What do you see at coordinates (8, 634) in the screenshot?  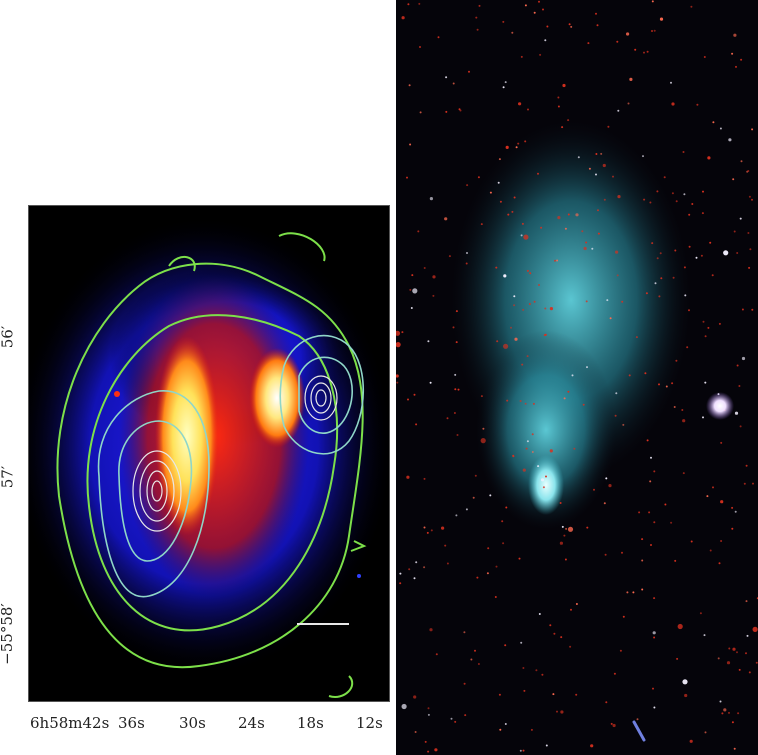 I see `y-tick-label: −55°58′` at bounding box center [8, 634].